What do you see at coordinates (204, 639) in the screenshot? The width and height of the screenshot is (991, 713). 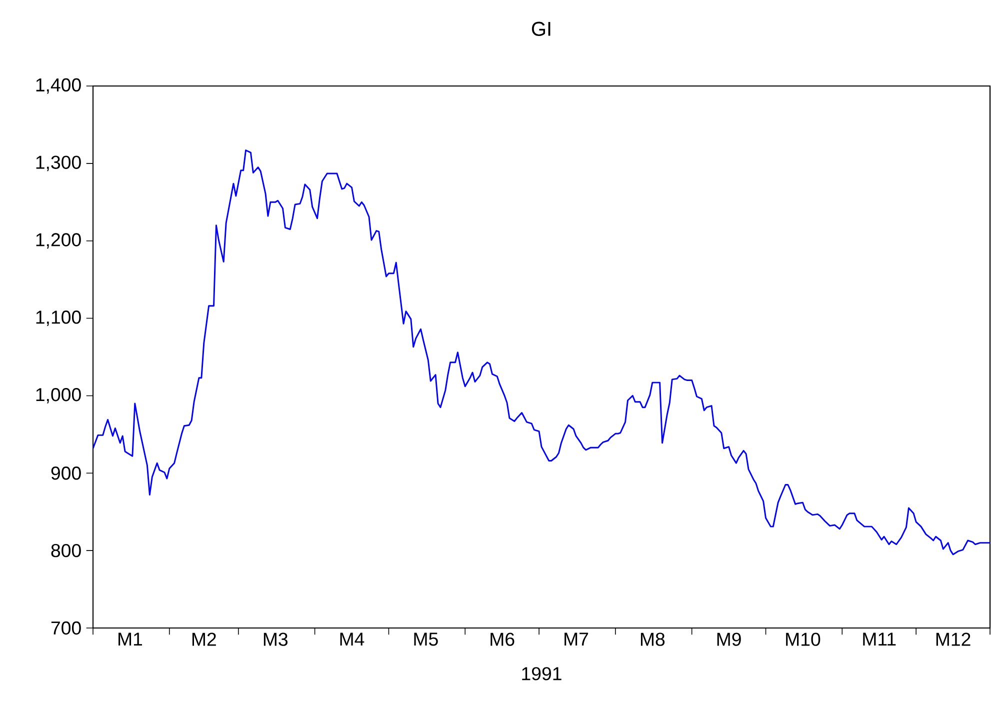 I see `x-tick-label: M2` at bounding box center [204, 639].